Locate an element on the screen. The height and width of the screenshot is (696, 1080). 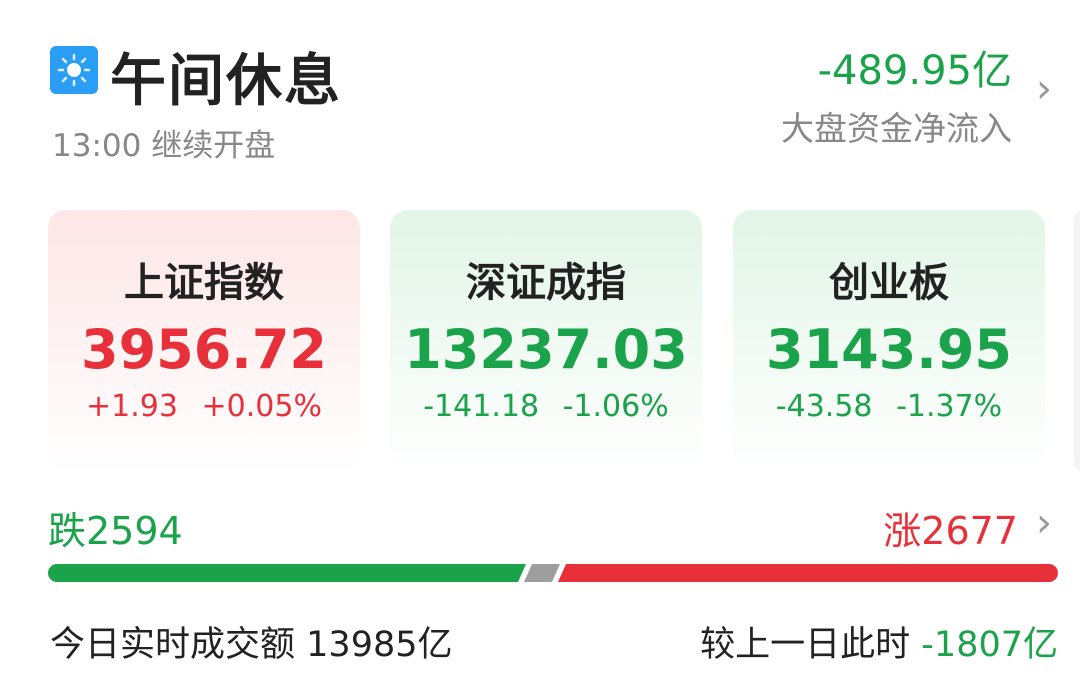
net-flow-label: 大盘资金净流入 is located at coordinates (896, 128).